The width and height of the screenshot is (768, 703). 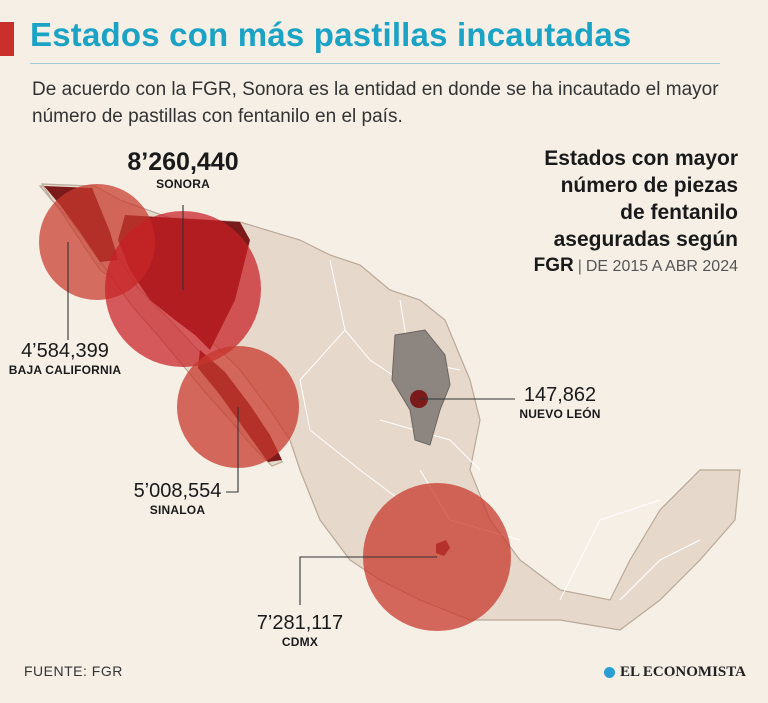 What do you see at coordinates (609, 672) in the screenshot?
I see `brand-icon` at bounding box center [609, 672].